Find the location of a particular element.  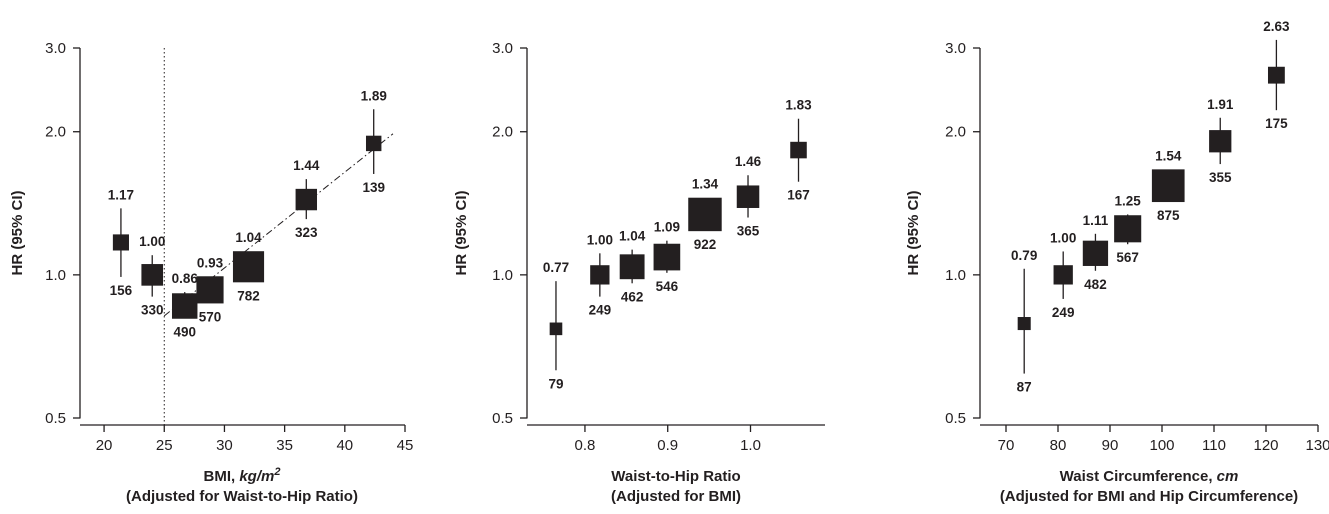

n-count-label: 330 is located at coordinates (152, 310).